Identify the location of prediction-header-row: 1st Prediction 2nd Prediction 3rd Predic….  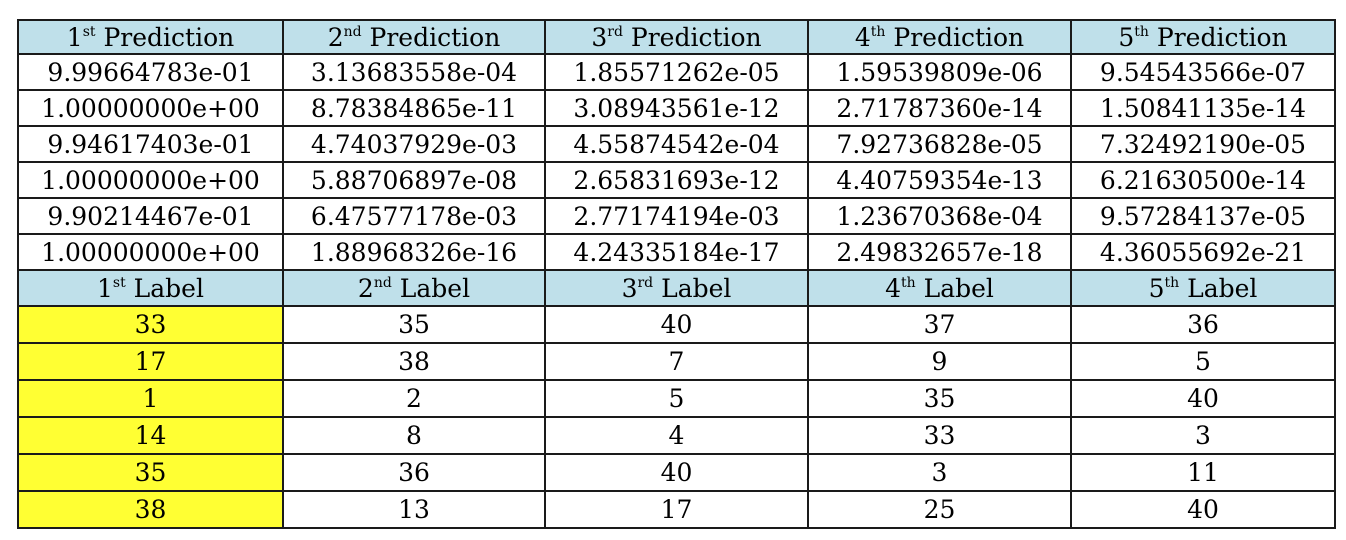
(676, 37).